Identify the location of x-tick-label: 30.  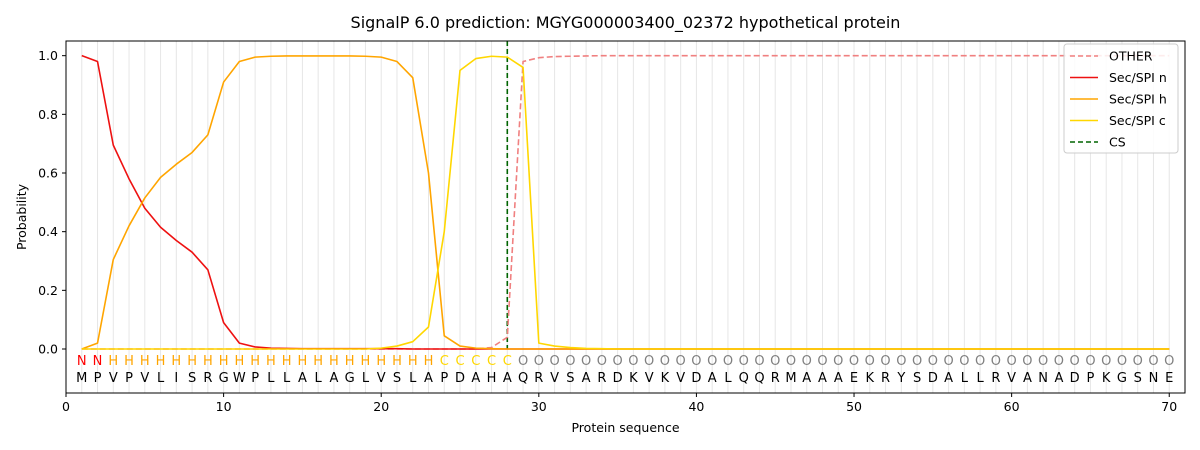
(539, 406).